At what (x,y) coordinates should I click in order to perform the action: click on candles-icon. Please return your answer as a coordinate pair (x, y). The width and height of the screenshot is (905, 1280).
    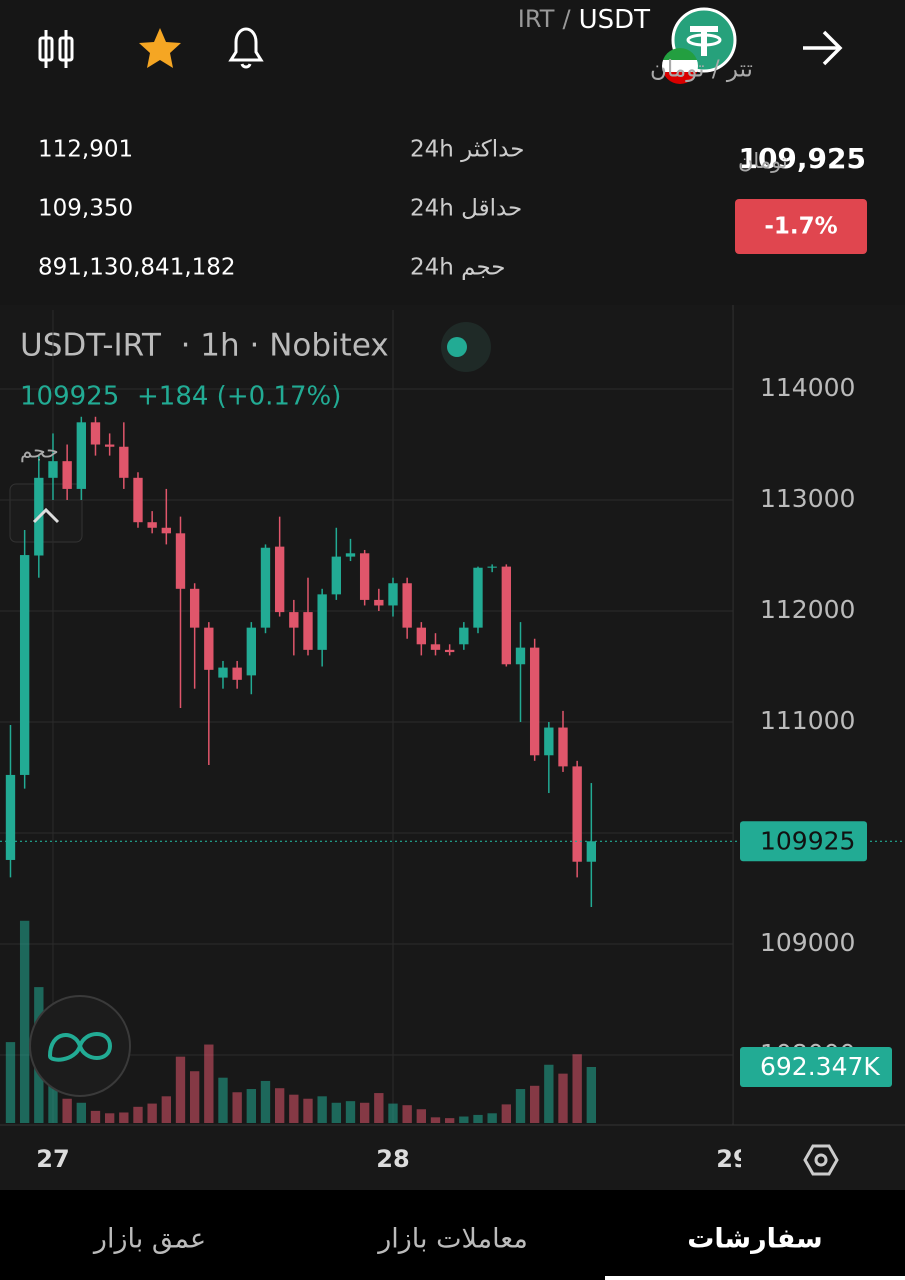
    Looking at the image, I should click on (56, 49).